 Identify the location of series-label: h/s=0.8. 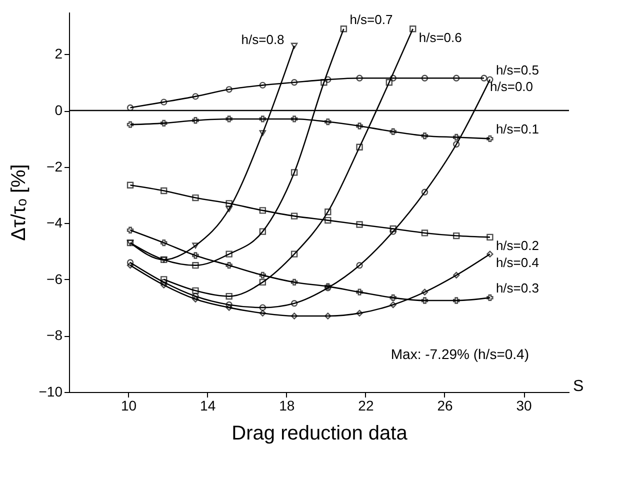
(262, 39).